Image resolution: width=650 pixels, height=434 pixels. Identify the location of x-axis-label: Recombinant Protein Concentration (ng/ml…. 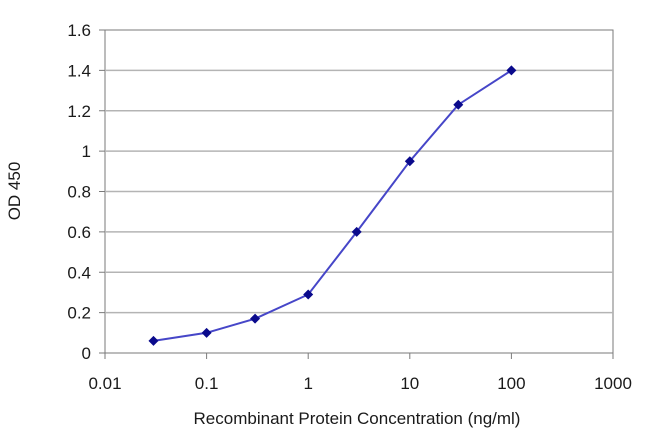
(357, 418).